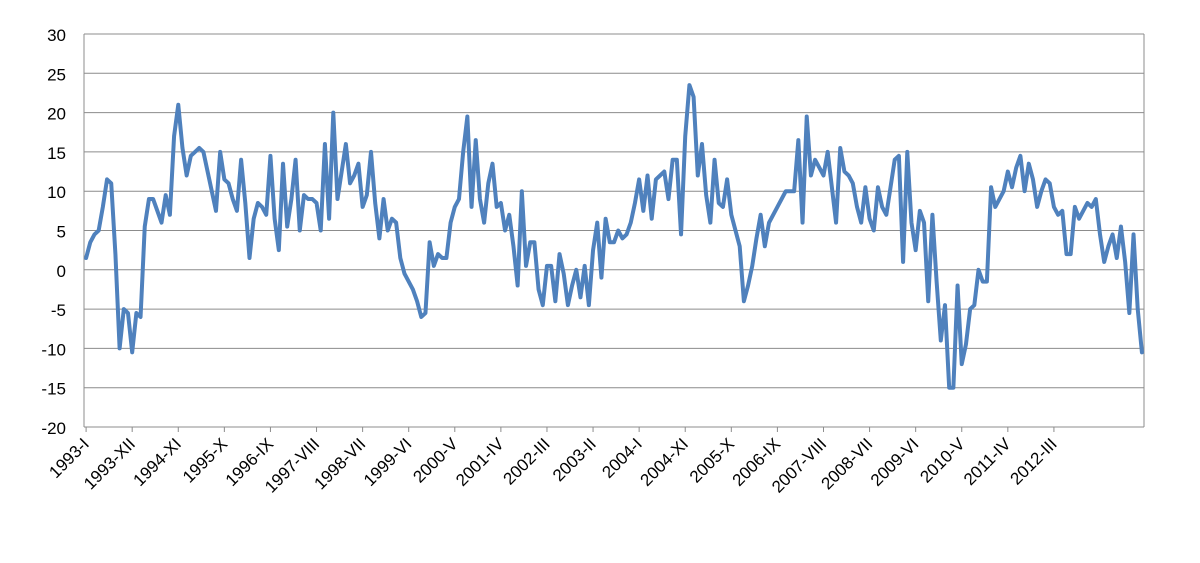 The width and height of the screenshot is (1200, 563). What do you see at coordinates (53, 349) in the screenshot?
I see `y-tick-label: -10` at bounding box center [53, 349].